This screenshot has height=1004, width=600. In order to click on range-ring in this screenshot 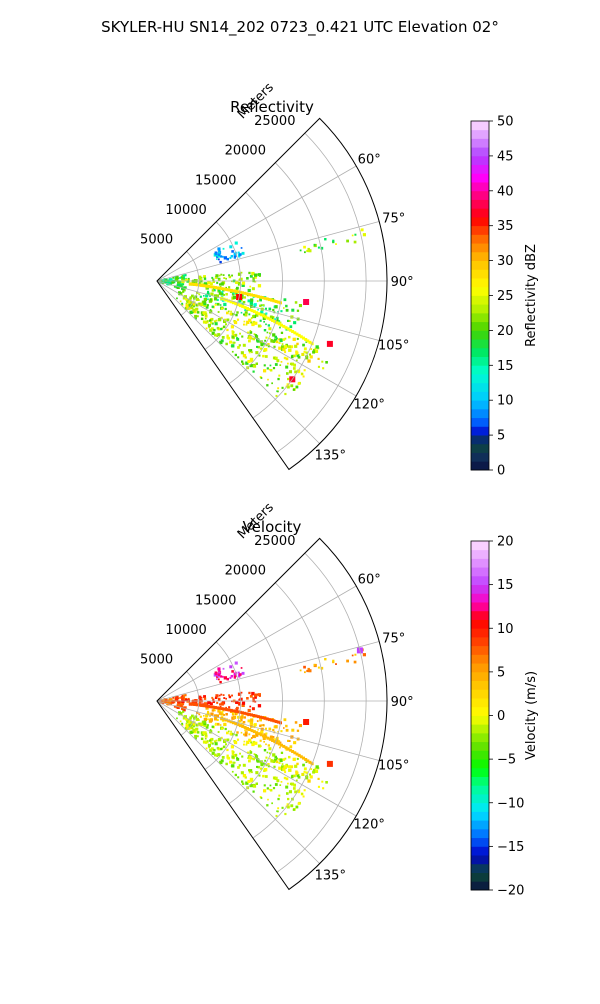, I will do `click(255, 708)`.